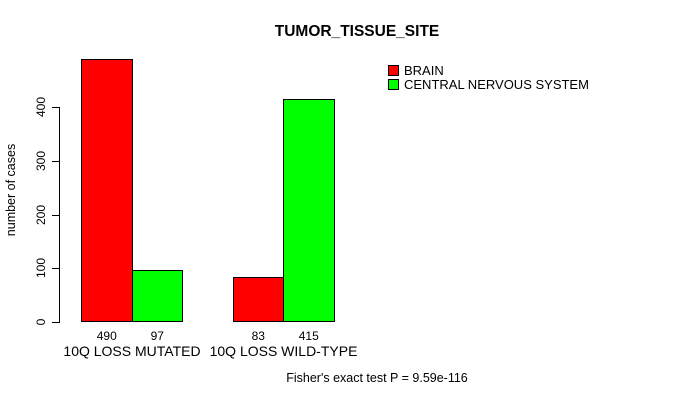  Describe the element at coordinates (308, 336) in the screenshot. I see `bar-value-label: 415` at that location.